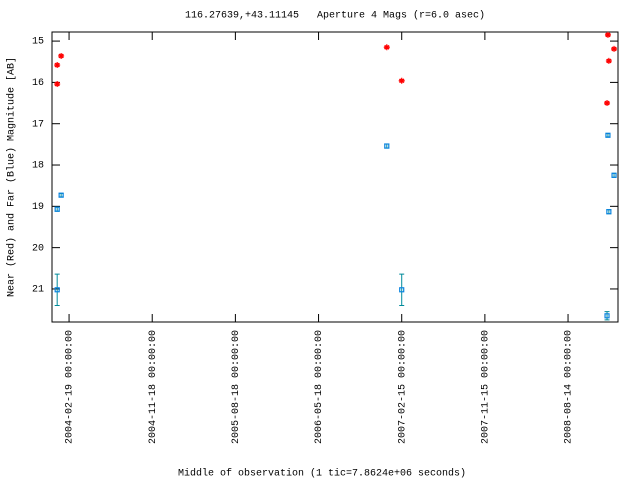  What do you see at coordinates (38, 83) in the screenshot?
I see `y-tick-label: 16` at bounding box center [38, 83].